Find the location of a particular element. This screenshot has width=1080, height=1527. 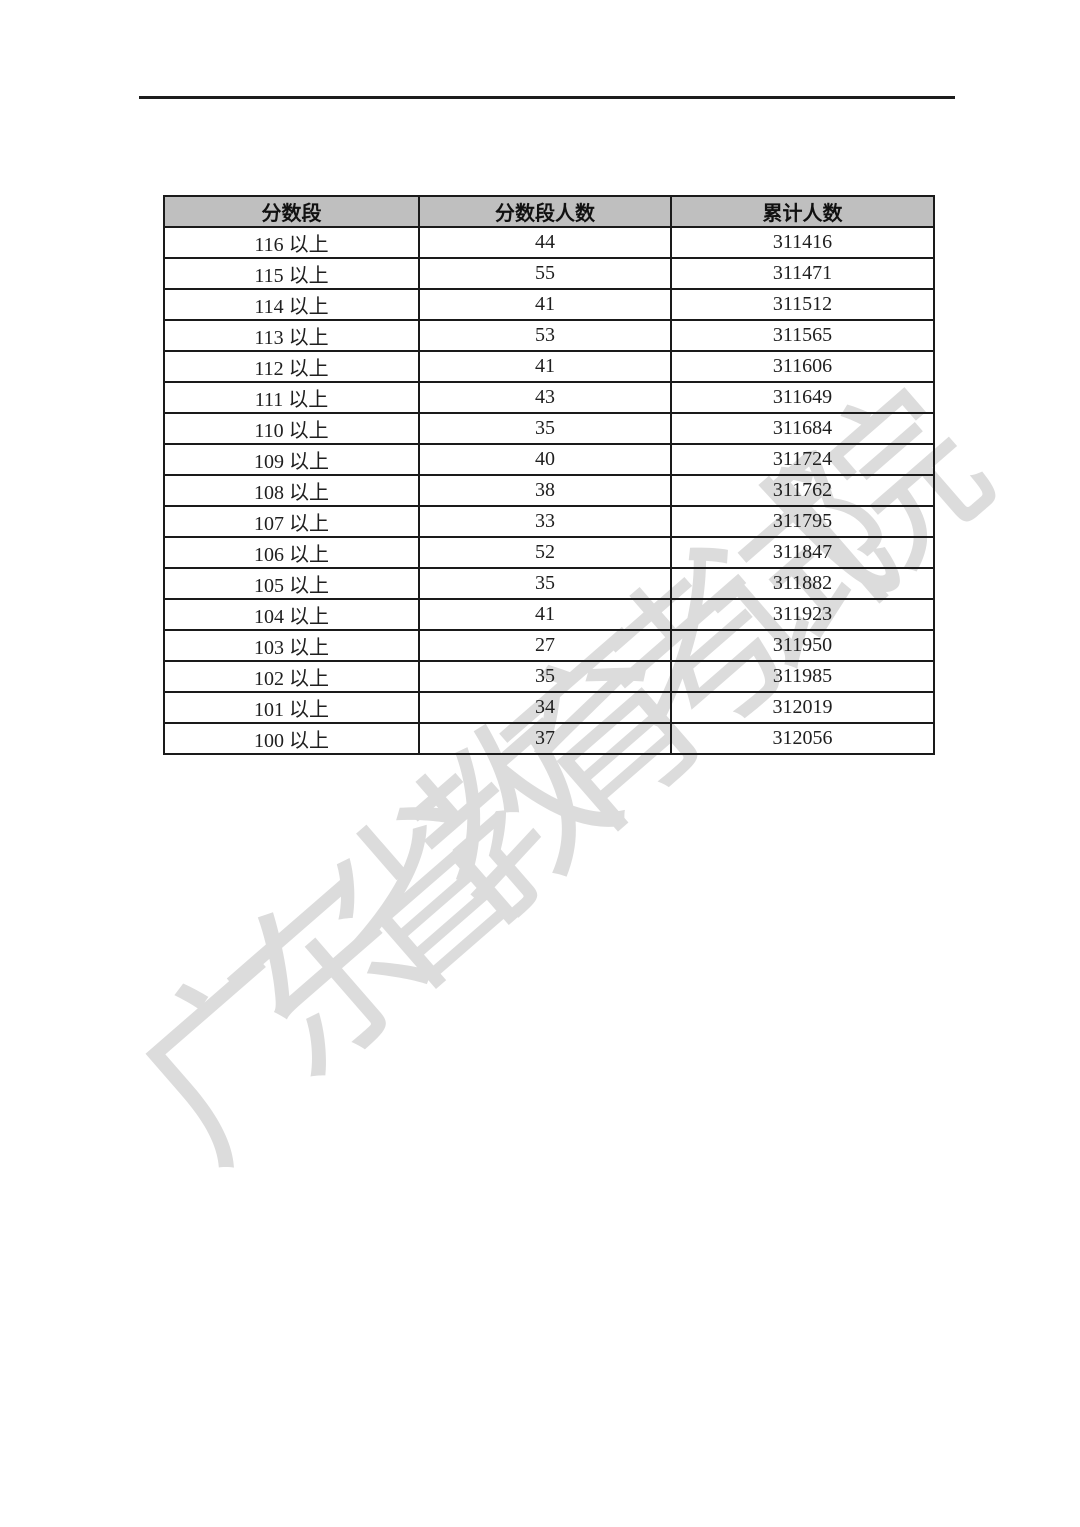

table-row: 105 以上 35 311882 is located at coordinates (549, 583).